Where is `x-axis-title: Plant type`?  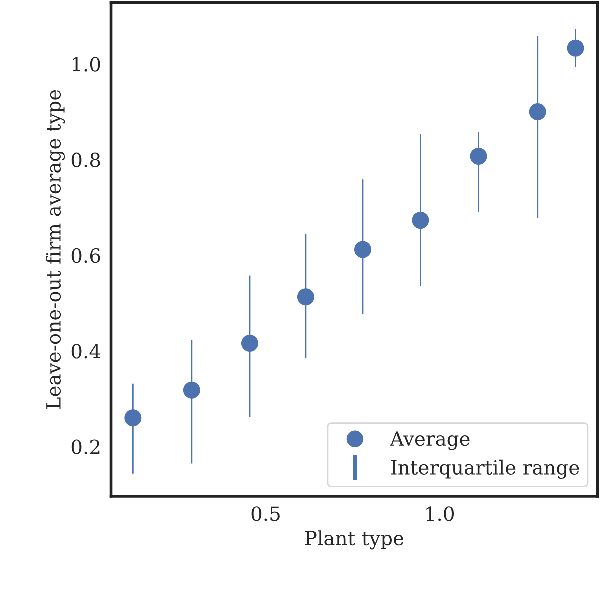
x-axis-title: Plant type is located at coordinates (354, 540).